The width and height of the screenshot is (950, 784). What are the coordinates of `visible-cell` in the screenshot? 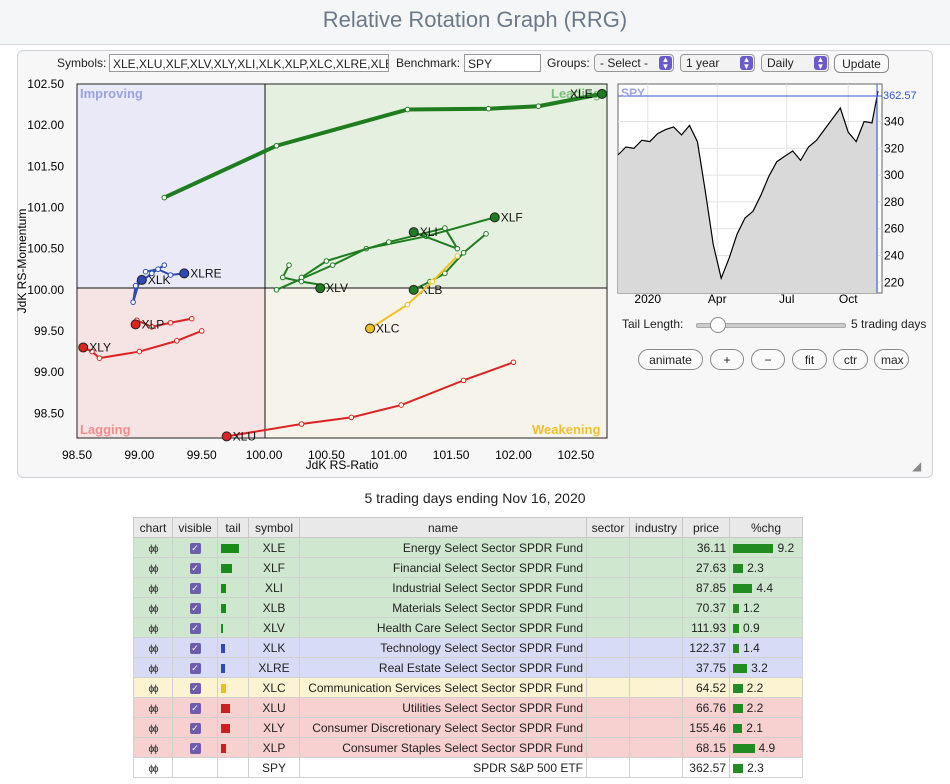 It's located at (195, 767).